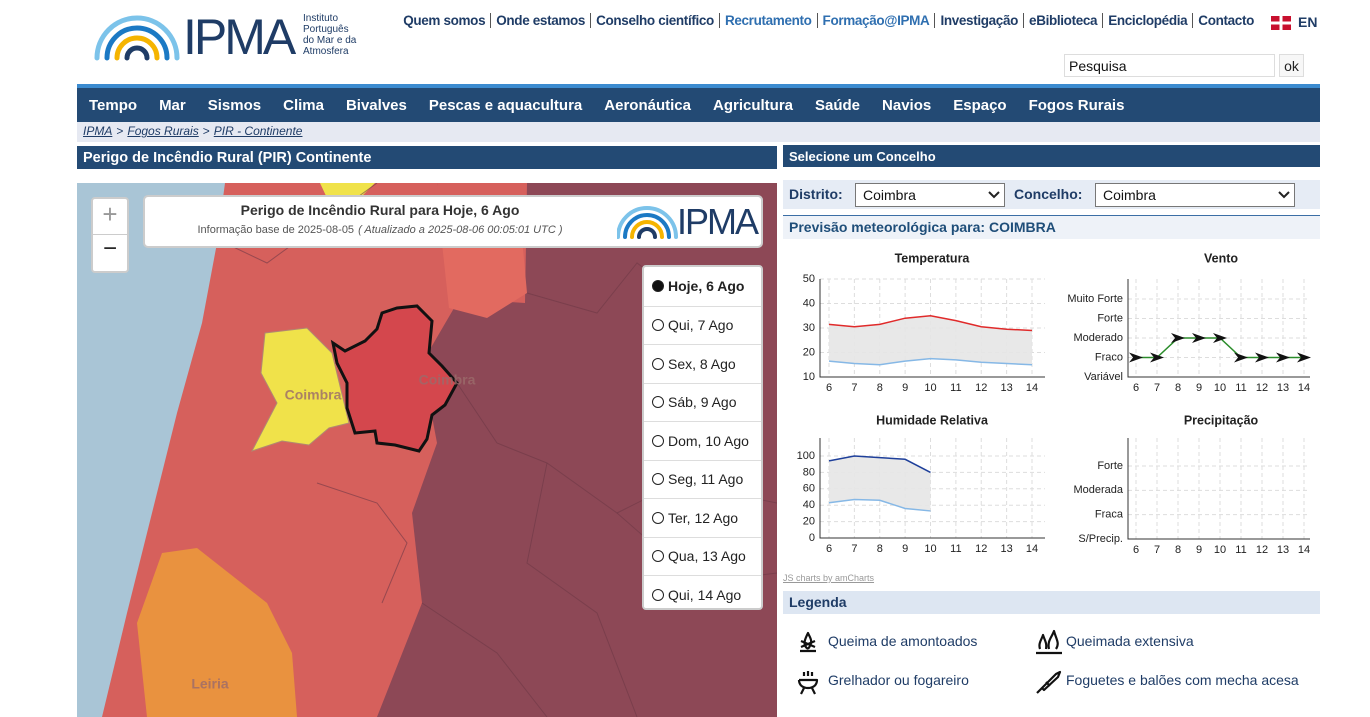  Describe the element at coordinates (654, 20) in the screenshot. I see `top-link: Conselho científico` at that location.